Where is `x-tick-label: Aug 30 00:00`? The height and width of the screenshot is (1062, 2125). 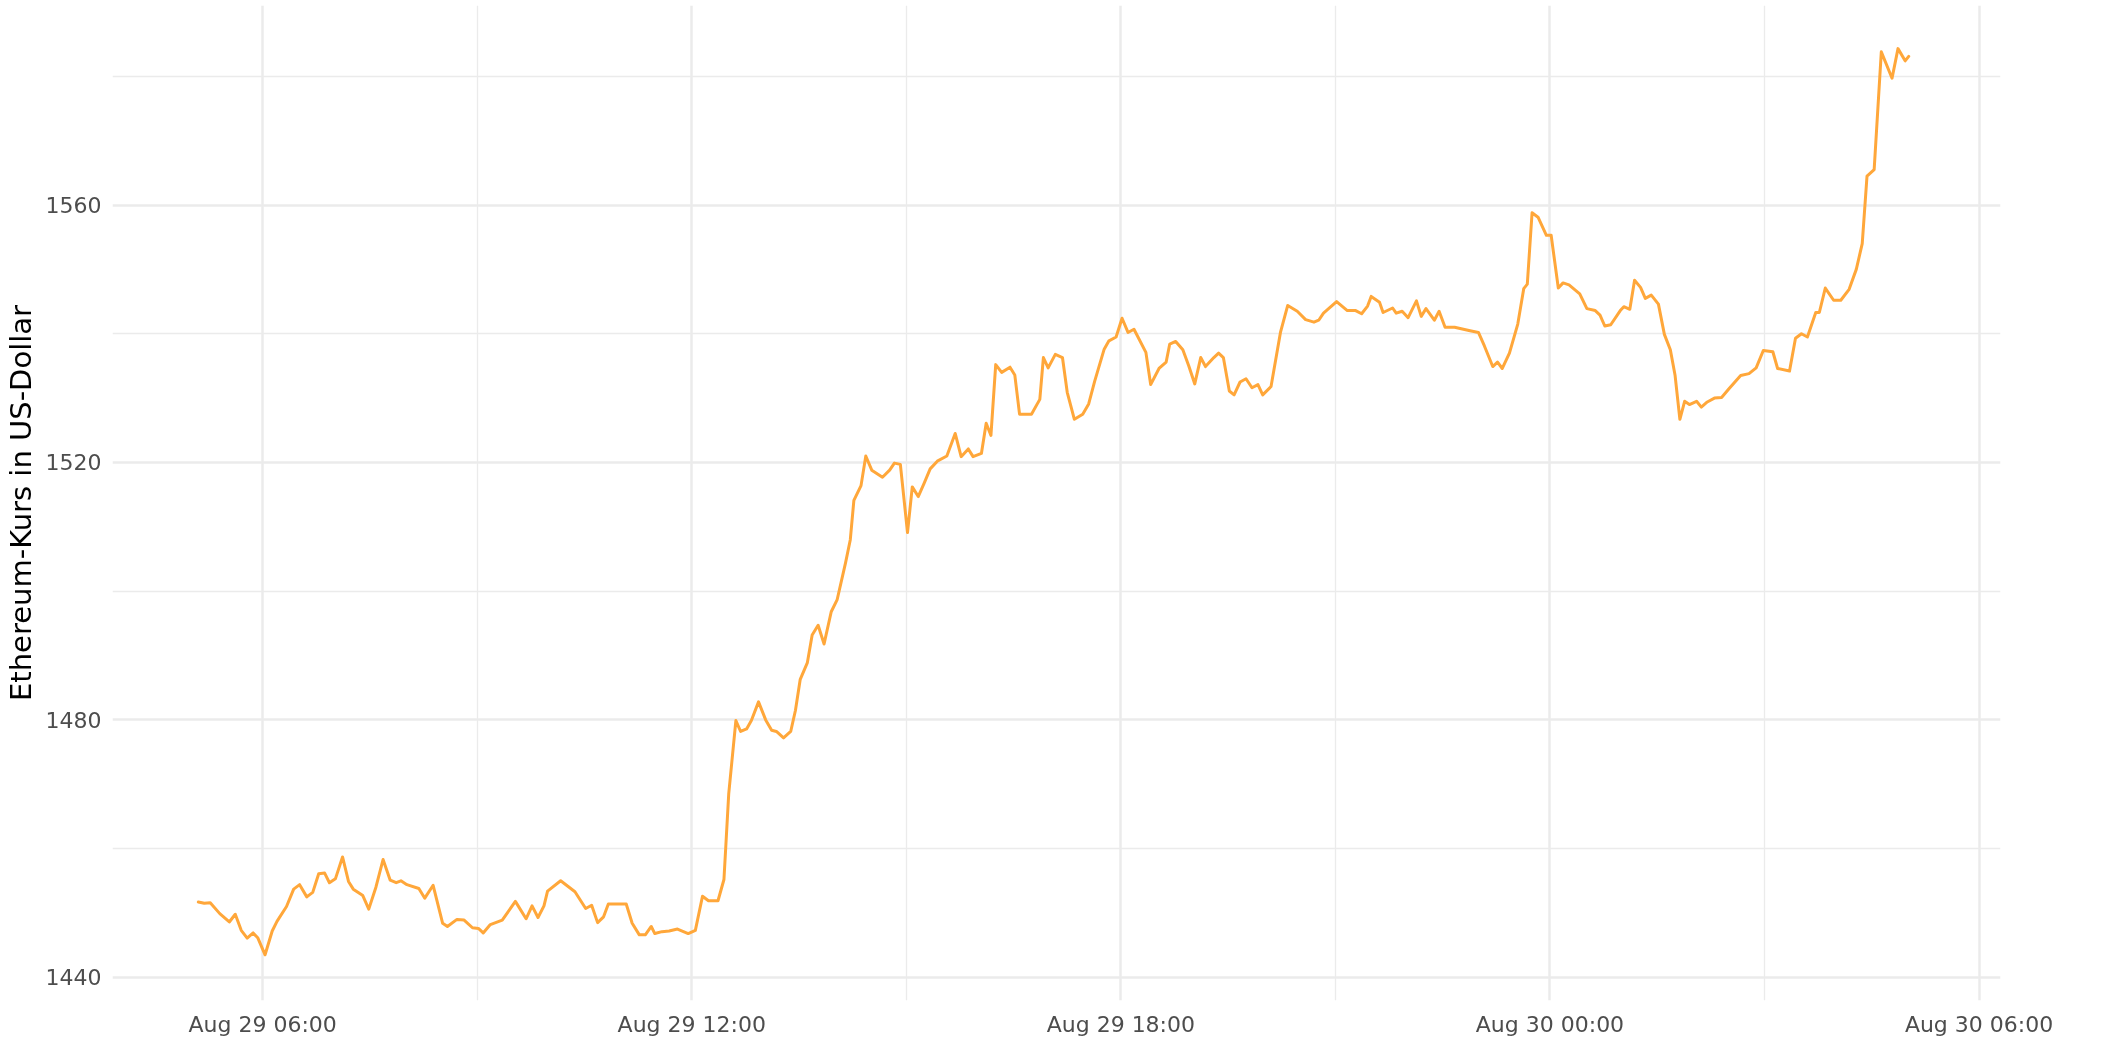 x-tick-label: Aug 30 00:00 is located at coordinates (1550, 1024).